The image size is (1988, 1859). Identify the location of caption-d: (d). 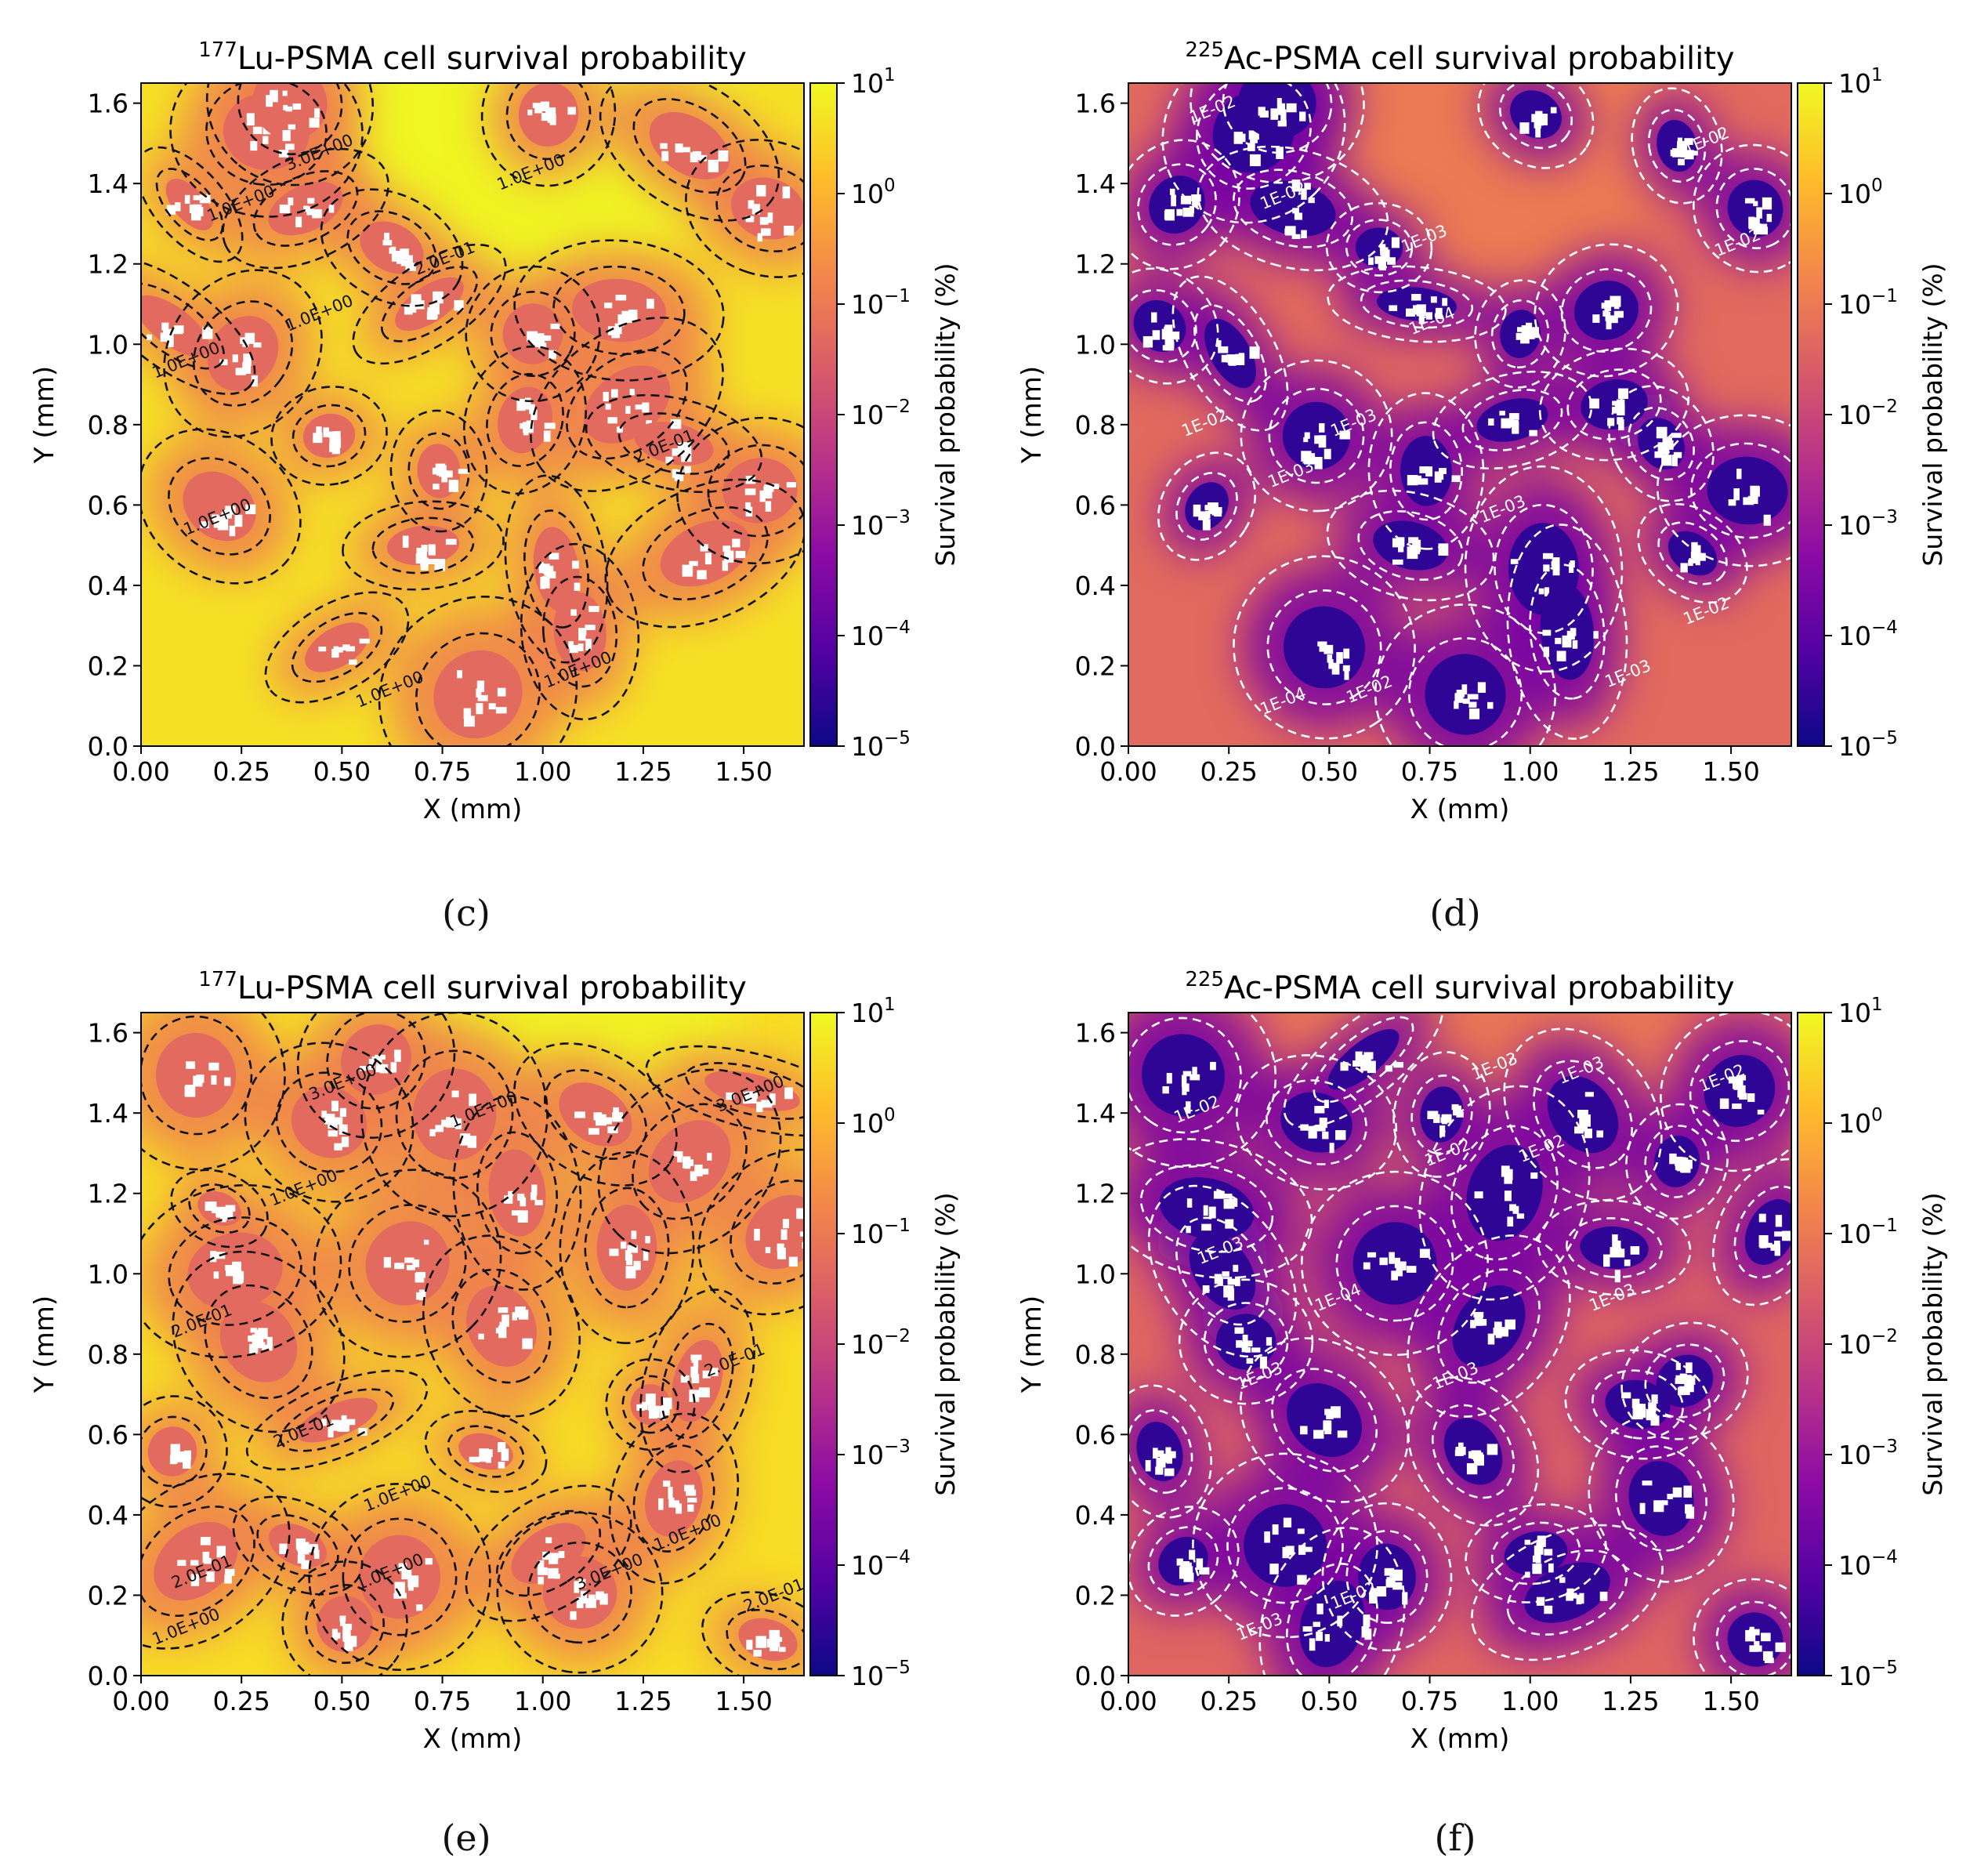
(1455, 913).